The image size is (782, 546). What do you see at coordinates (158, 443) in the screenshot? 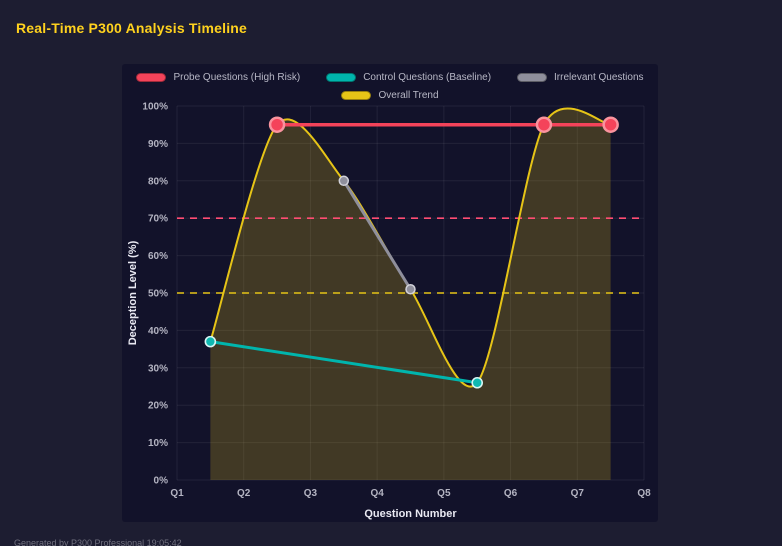
I see `svg-text: 10%` at bounding box center [158, 443].